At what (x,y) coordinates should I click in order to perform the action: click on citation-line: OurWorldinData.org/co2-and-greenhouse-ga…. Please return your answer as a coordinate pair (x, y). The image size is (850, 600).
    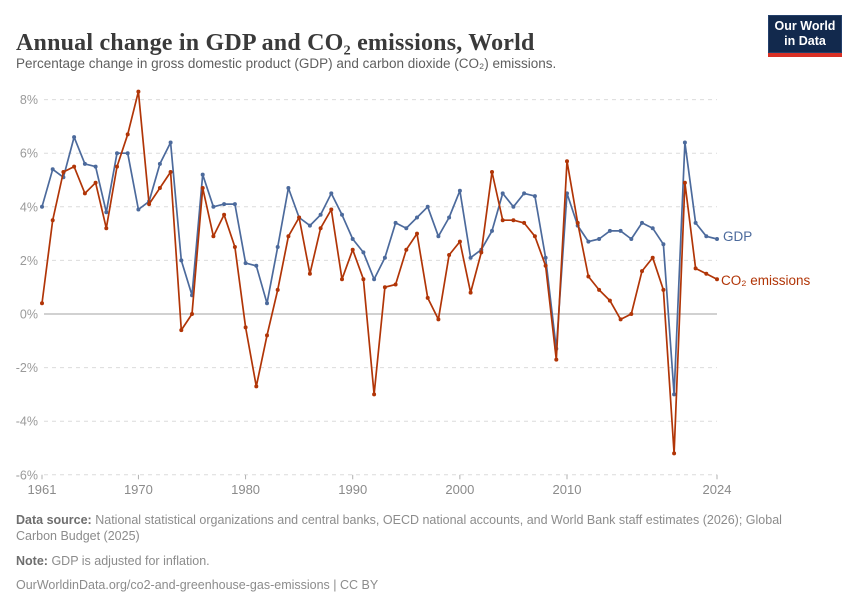
    Looking at the image, I should click on (197, 584).